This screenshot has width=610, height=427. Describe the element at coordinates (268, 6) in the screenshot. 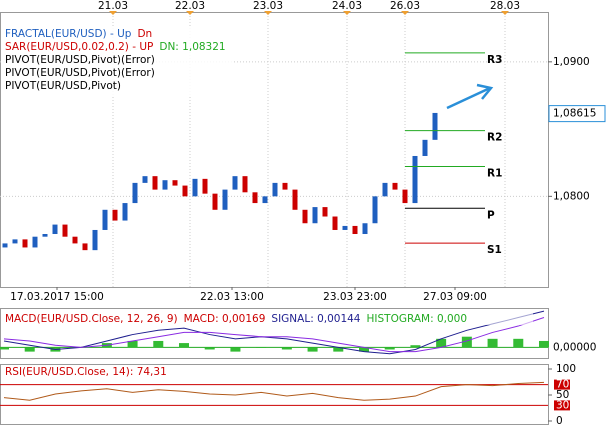

I see `top-date-label: 23.03` at that location.